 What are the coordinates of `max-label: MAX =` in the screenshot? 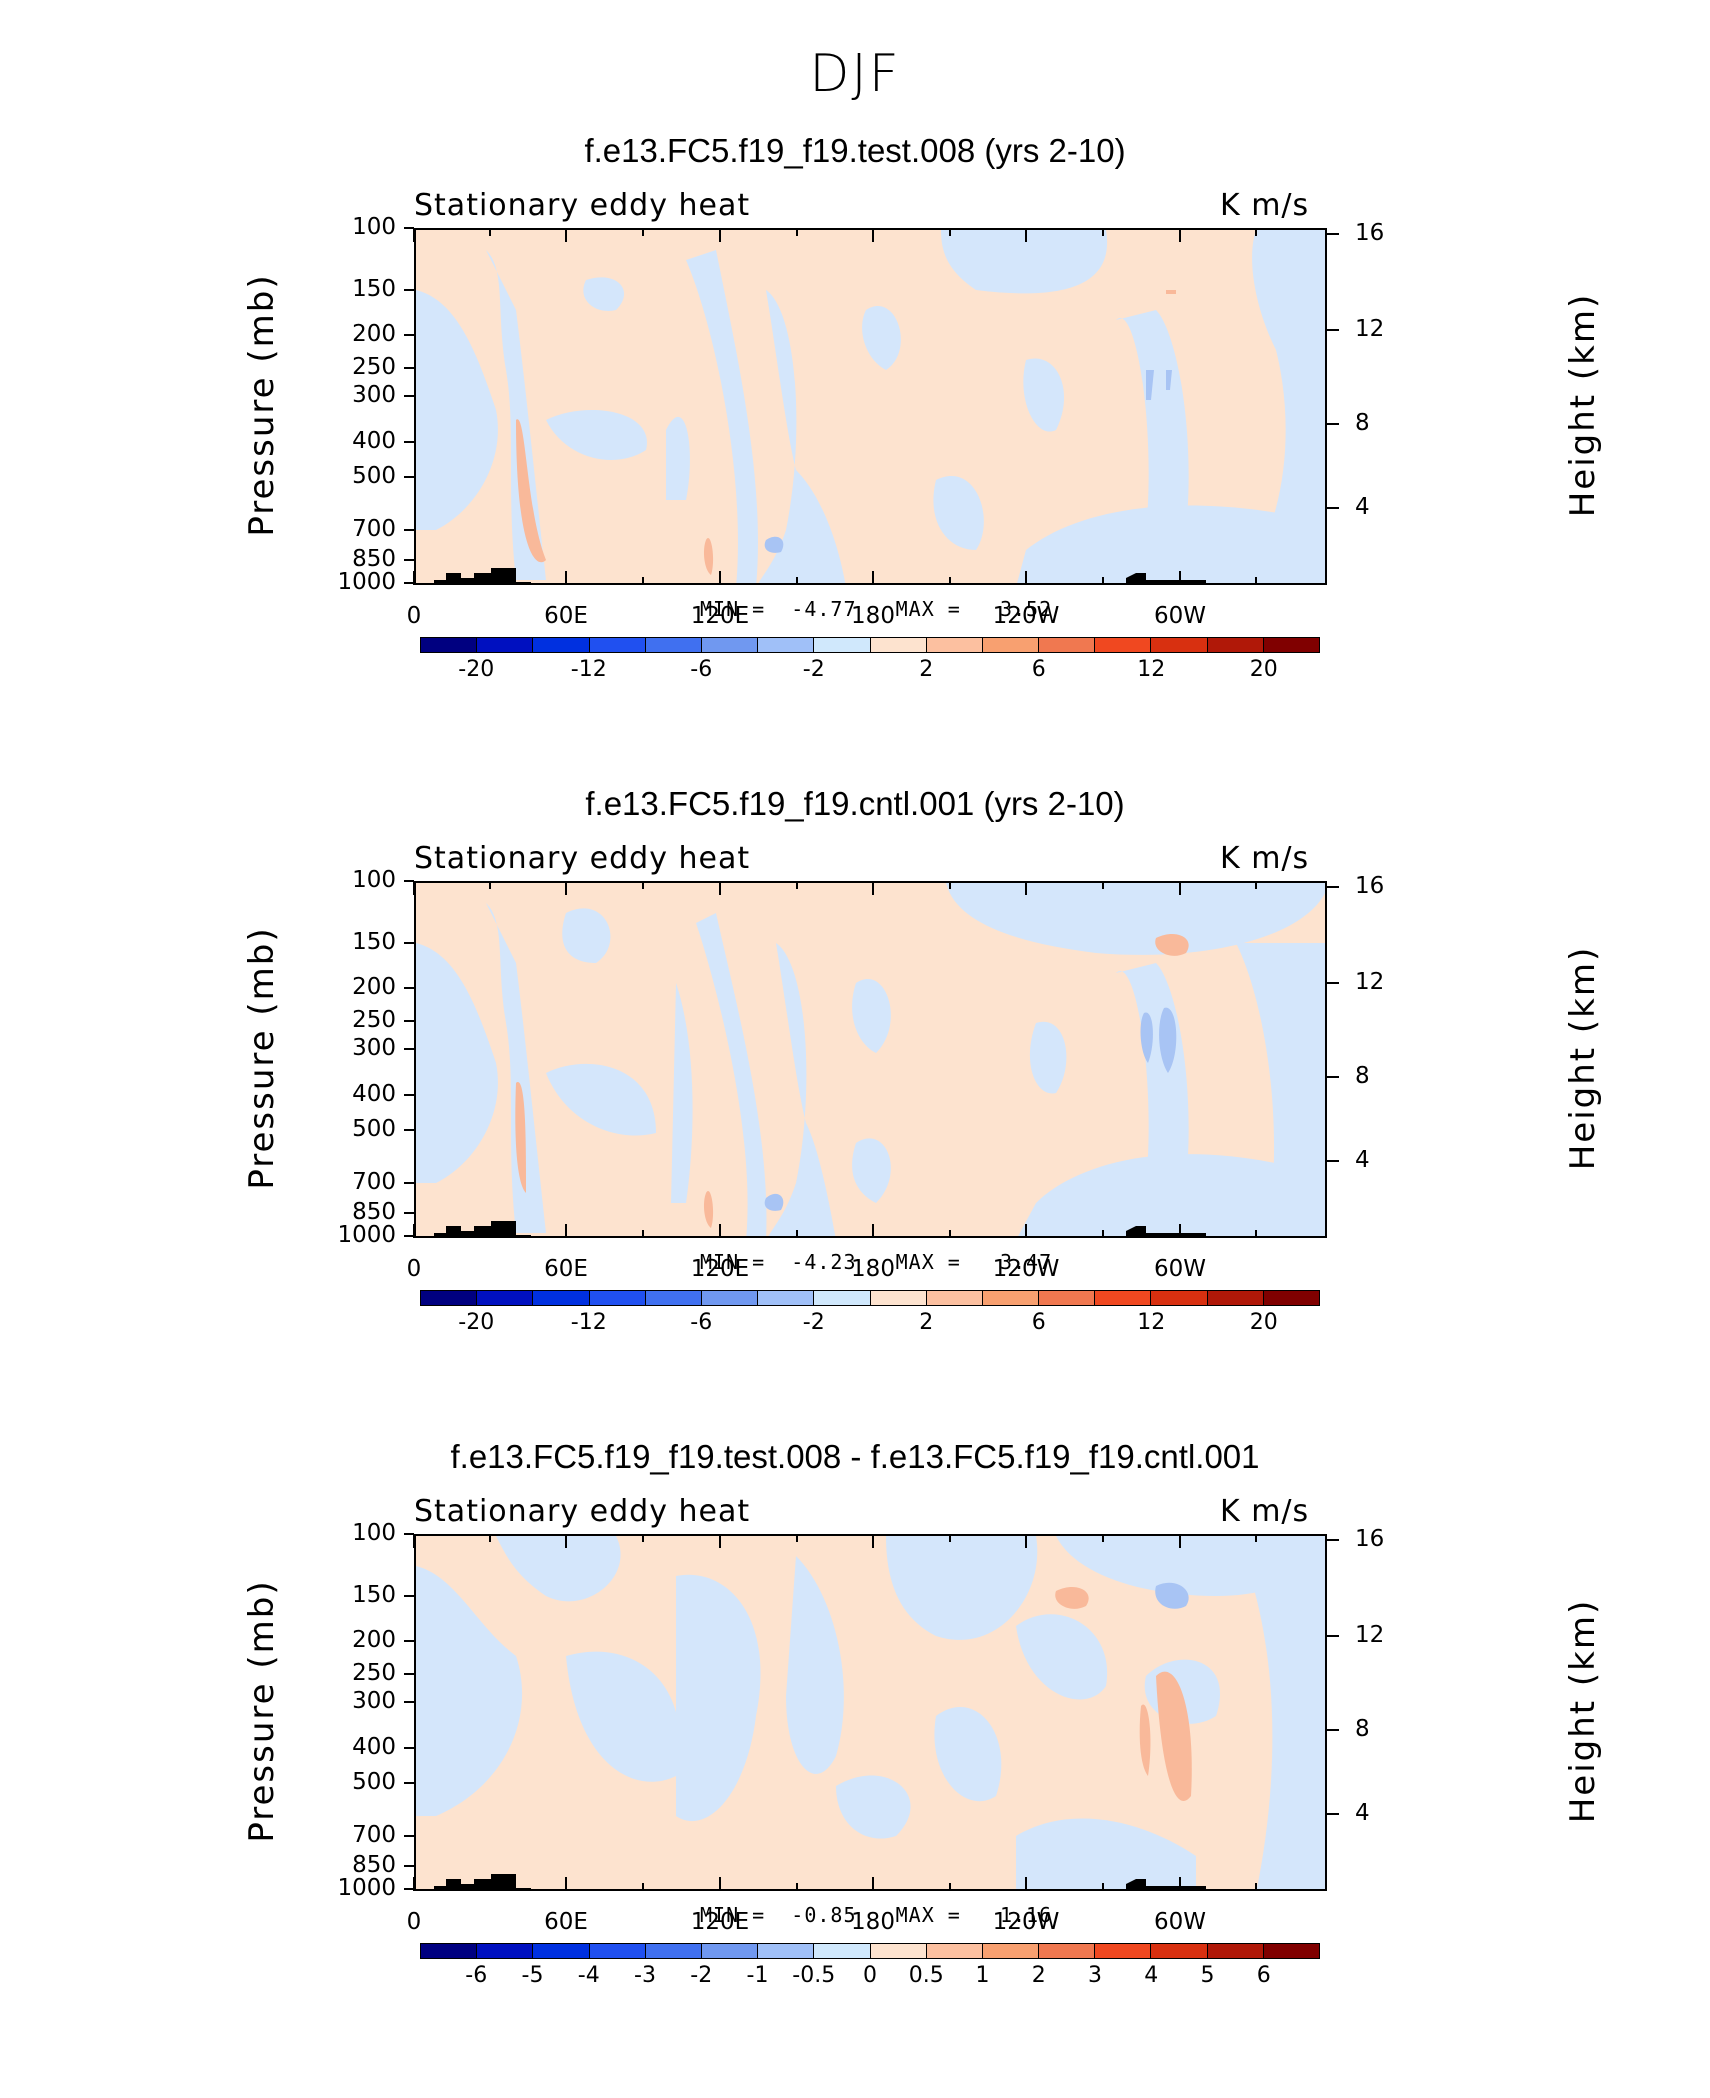 It's located at (947, 609).